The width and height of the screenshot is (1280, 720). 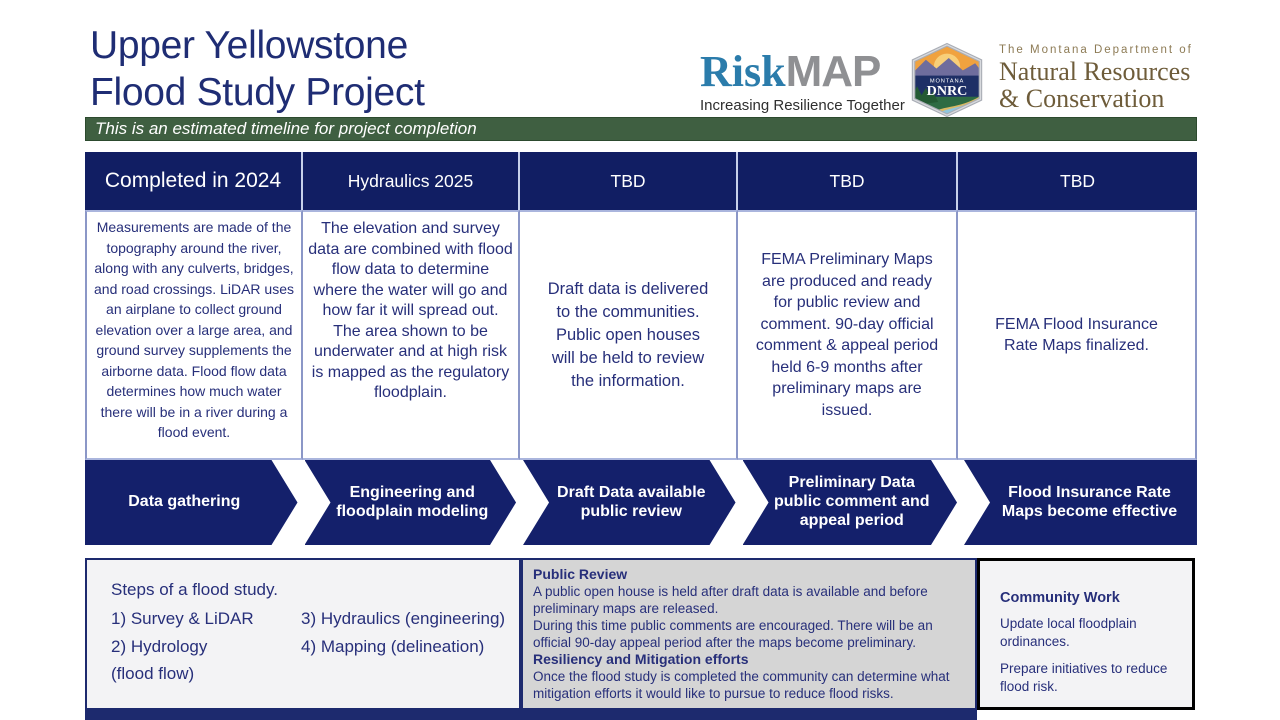 What do you see at coordinates (182, 618) in the screenshot?
I see `step-item: 1) Survey & LiDAR` at bounding box center [182, 618].